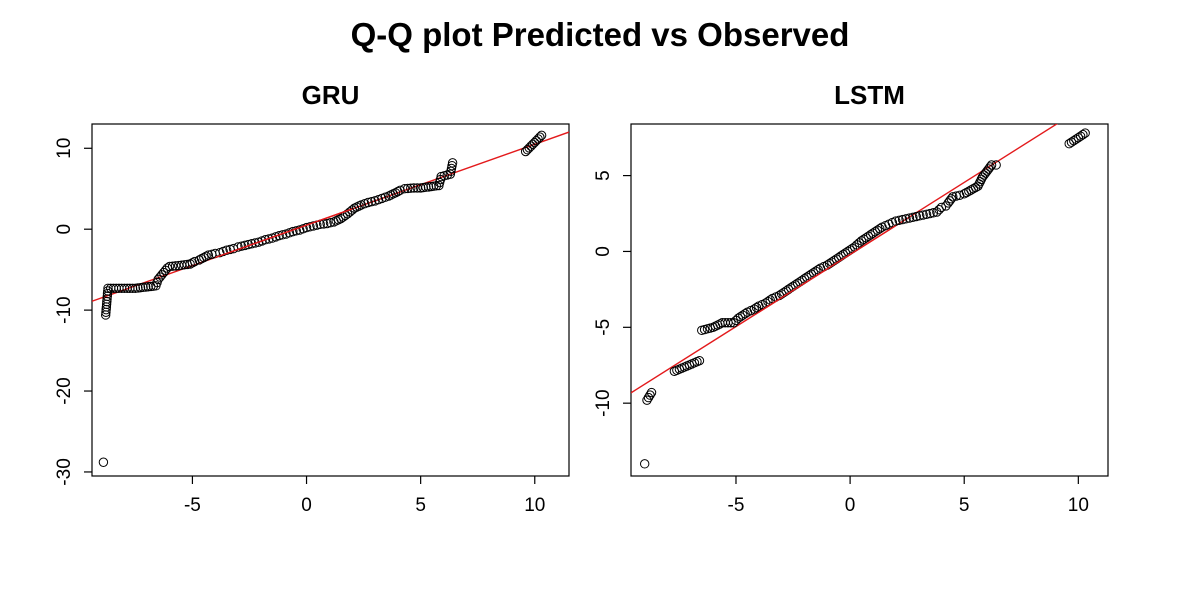 The width and height of the screenshot is (1200, 600). I want to click on y-tick-label: 5, so click(603, 175).